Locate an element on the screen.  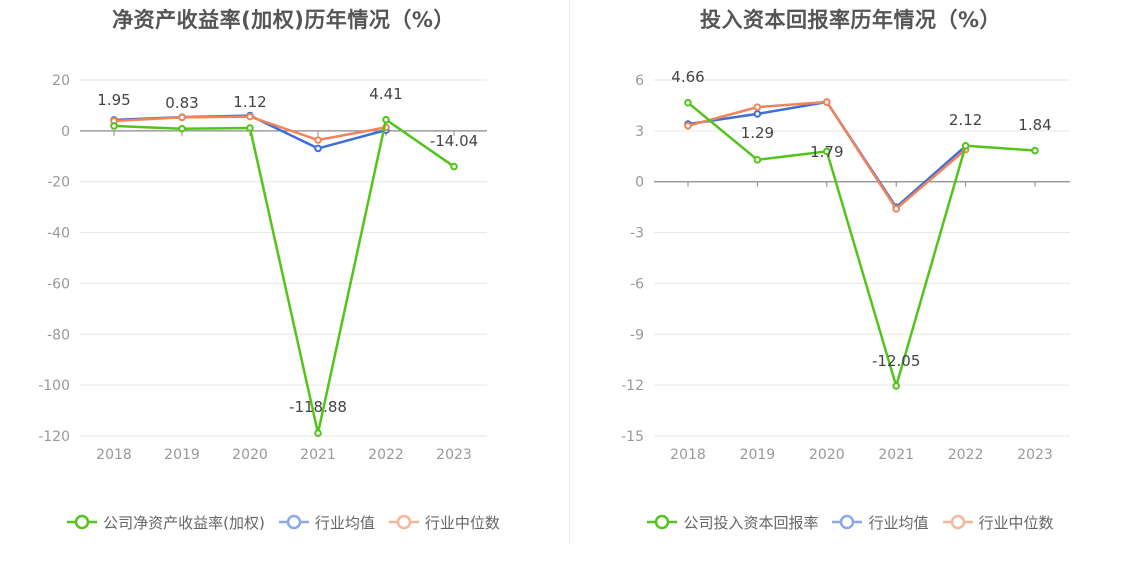
legend-item-company-roe: 公司净资产收益率(加权) is located at coordinates (166, 522).